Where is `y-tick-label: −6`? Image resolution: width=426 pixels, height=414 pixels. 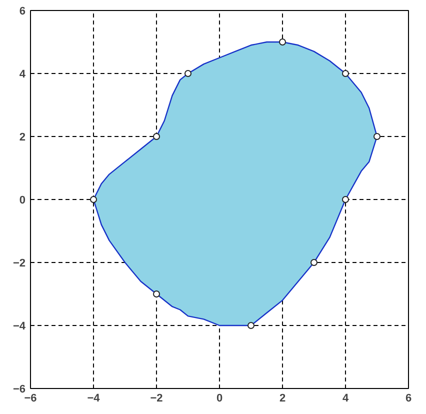 y-tick-label: −6 is located at coordinates (19, 390).